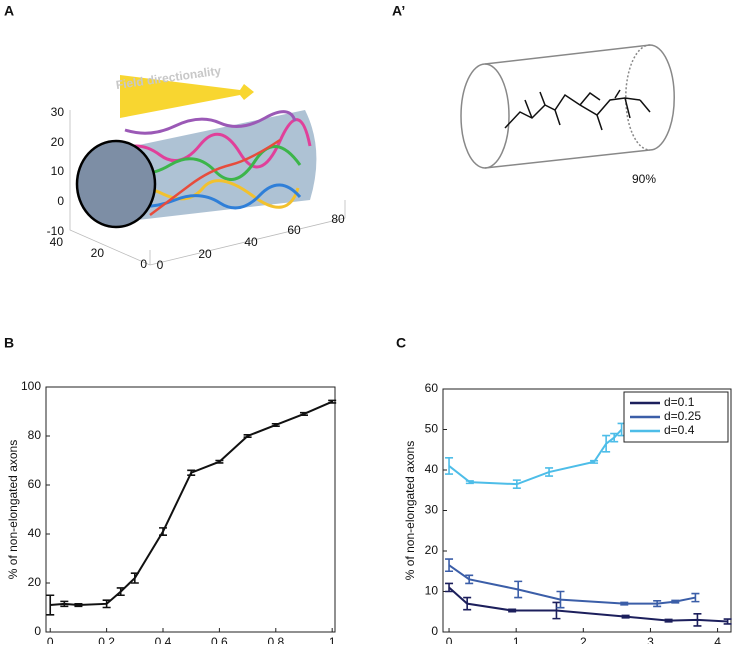 The width and height of the screenshot is (736, 649). What do you see at coordinates (275, 639) in the screenshot?
I see `x-tick-label: 0.8` at bounding box center [275, 639].